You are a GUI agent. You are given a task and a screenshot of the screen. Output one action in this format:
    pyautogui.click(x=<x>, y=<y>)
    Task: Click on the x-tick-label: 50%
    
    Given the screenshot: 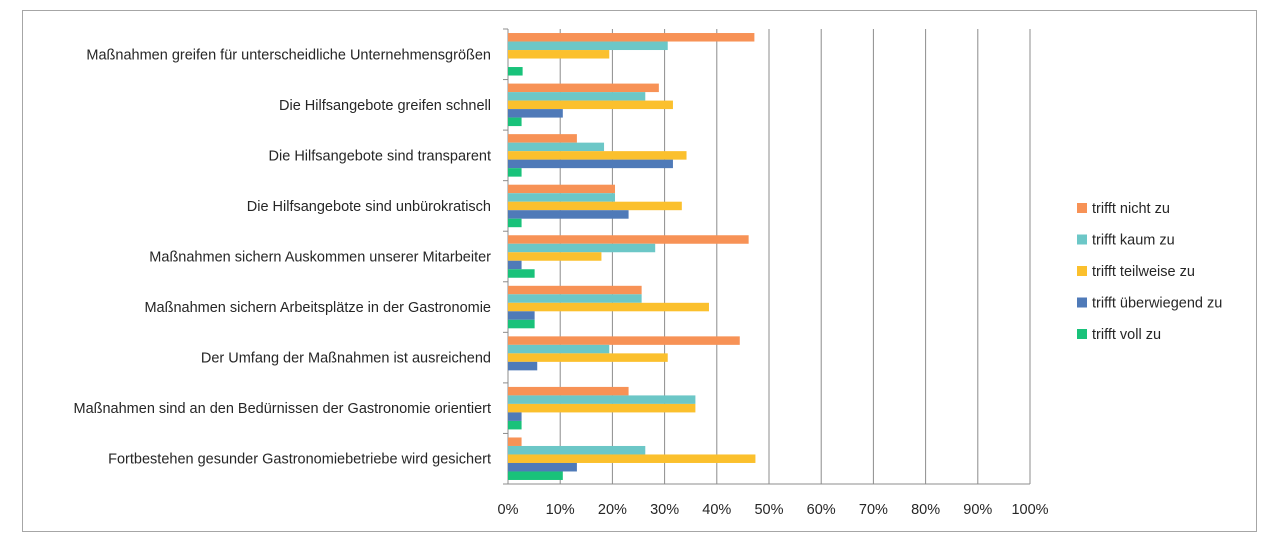 What is the action you would take?
    pyautogui.click(x=768, y=510)
    